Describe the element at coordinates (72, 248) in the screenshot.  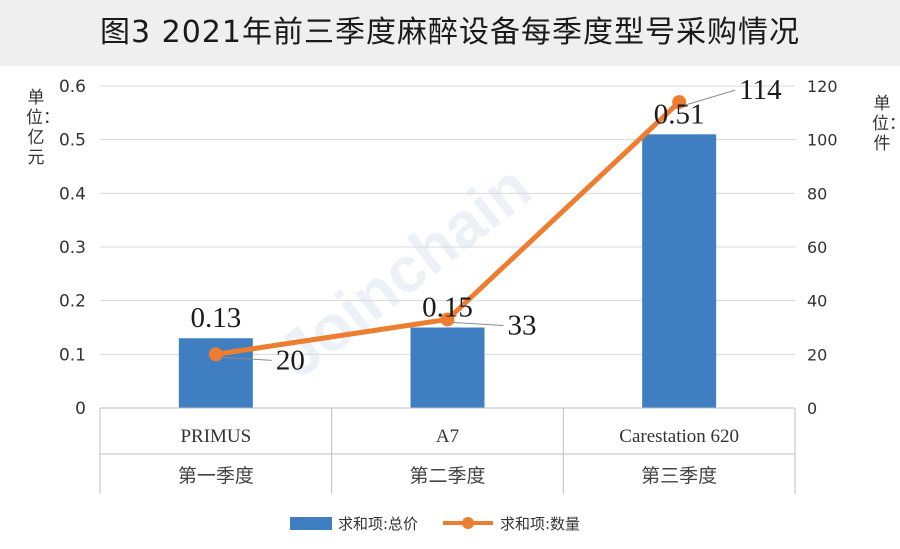
I see `left-tick-label: 0.3` at that location.